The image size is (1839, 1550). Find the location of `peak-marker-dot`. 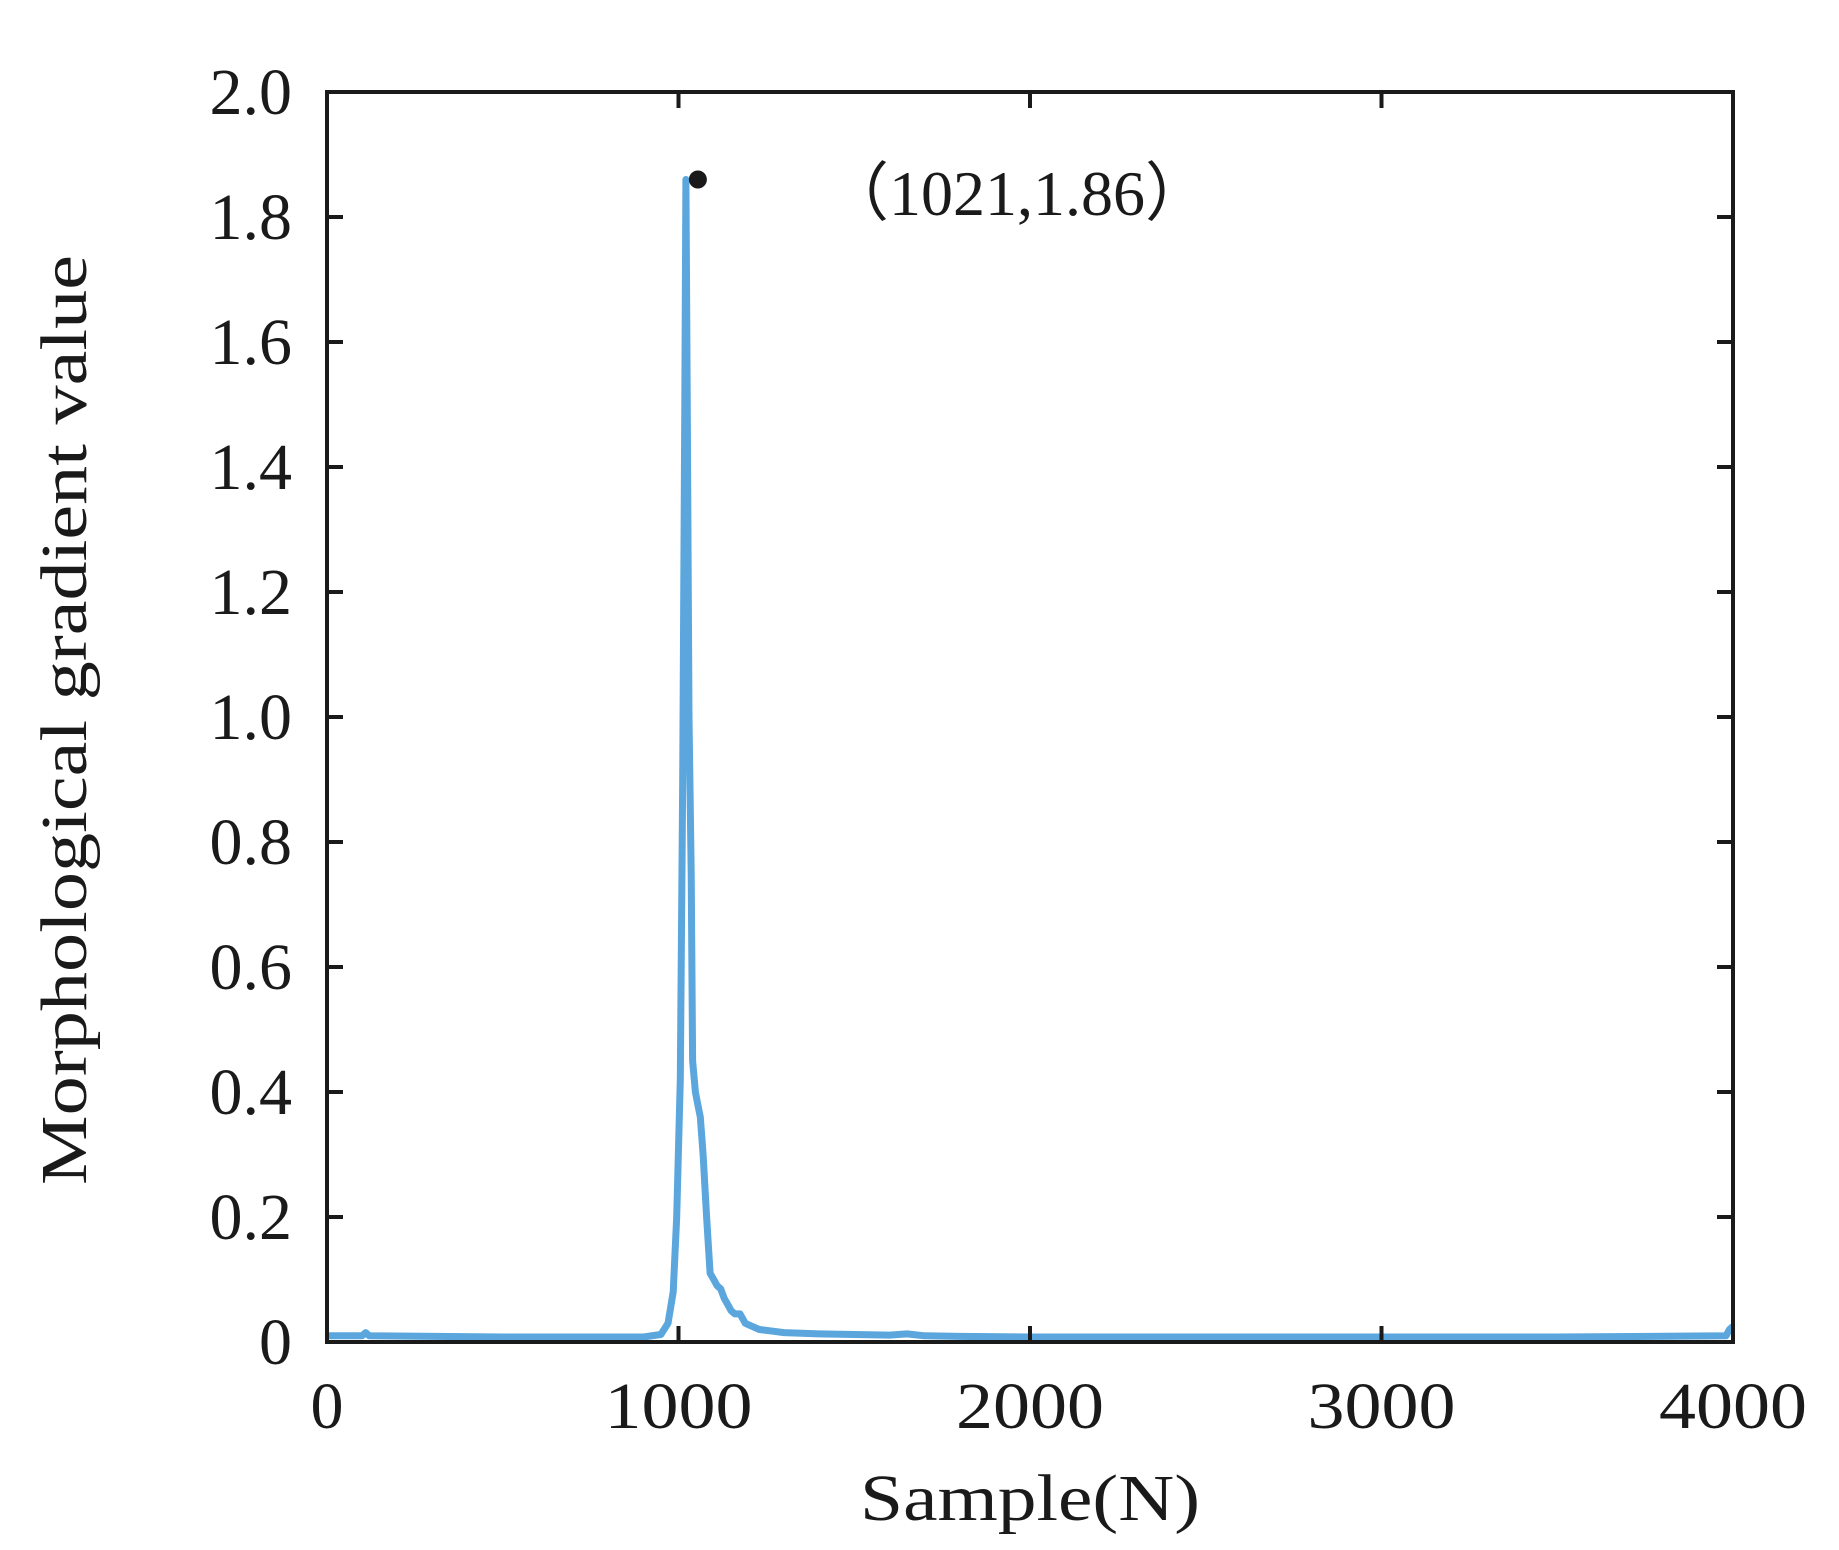

peak-marker-dot is located at coordinates (697, 179).